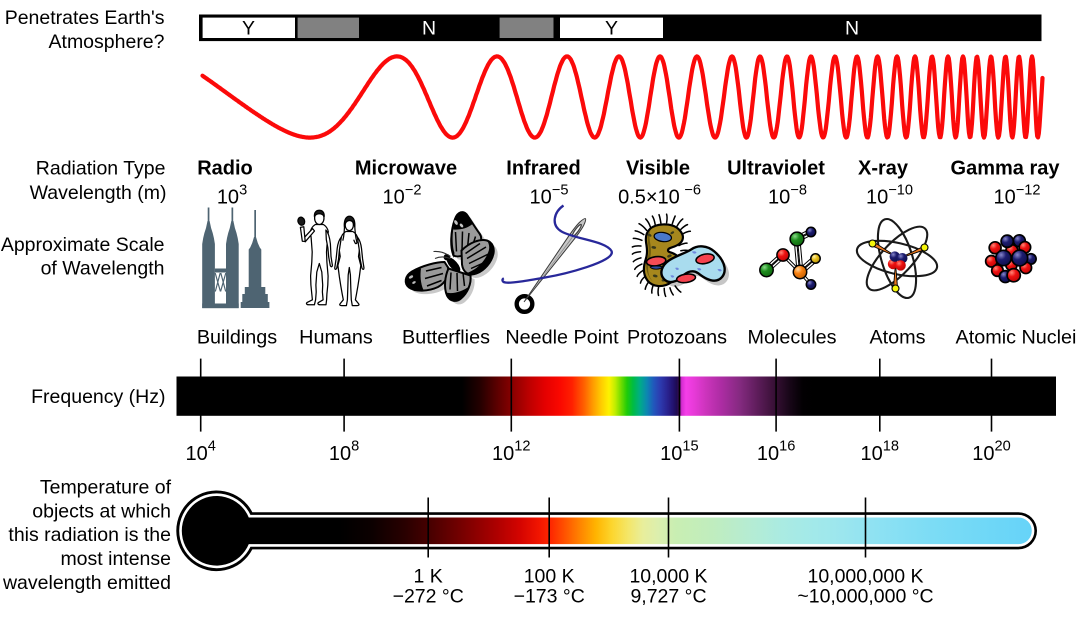 This screenshot has width=1080, height=640. I want to click on svg-text: 10²⁰, so click(991, 452).